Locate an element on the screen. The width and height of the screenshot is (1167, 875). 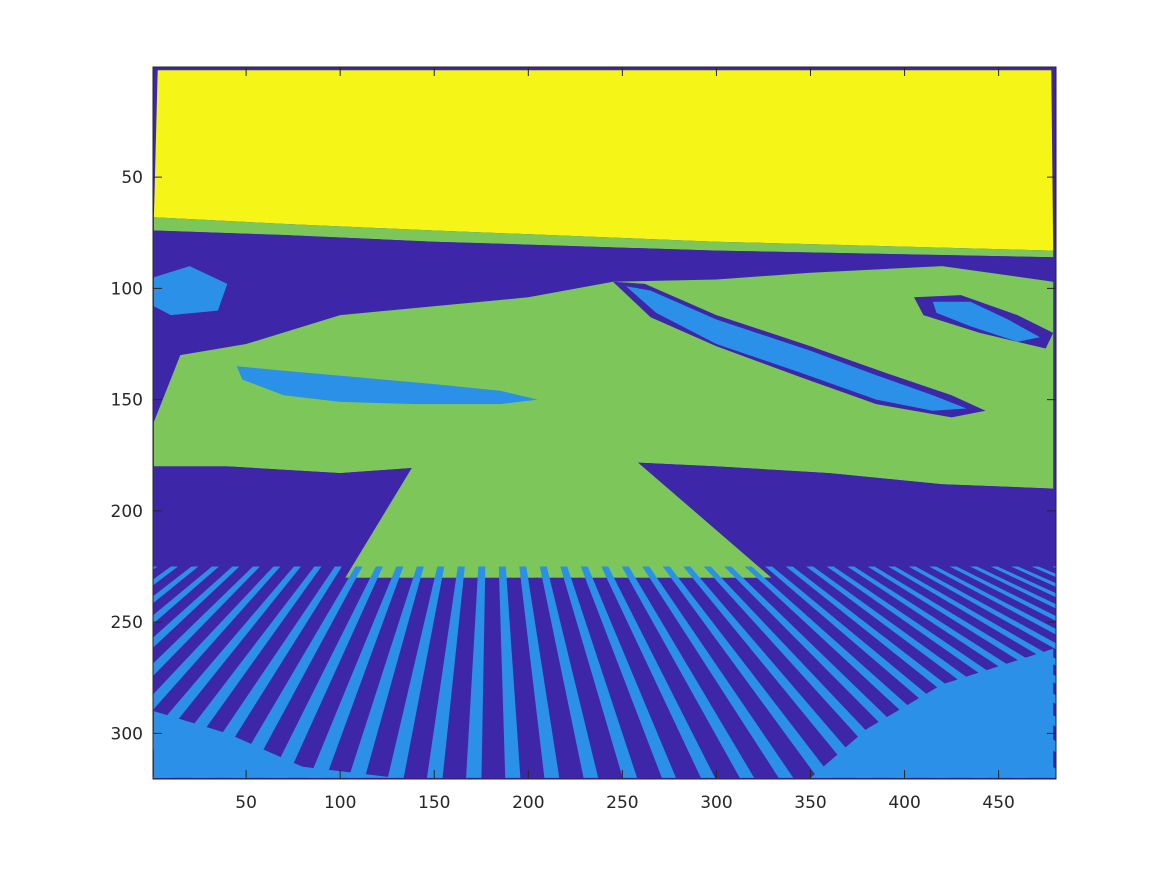
x-tick-label: 350 is located at coordinates (810, 803).